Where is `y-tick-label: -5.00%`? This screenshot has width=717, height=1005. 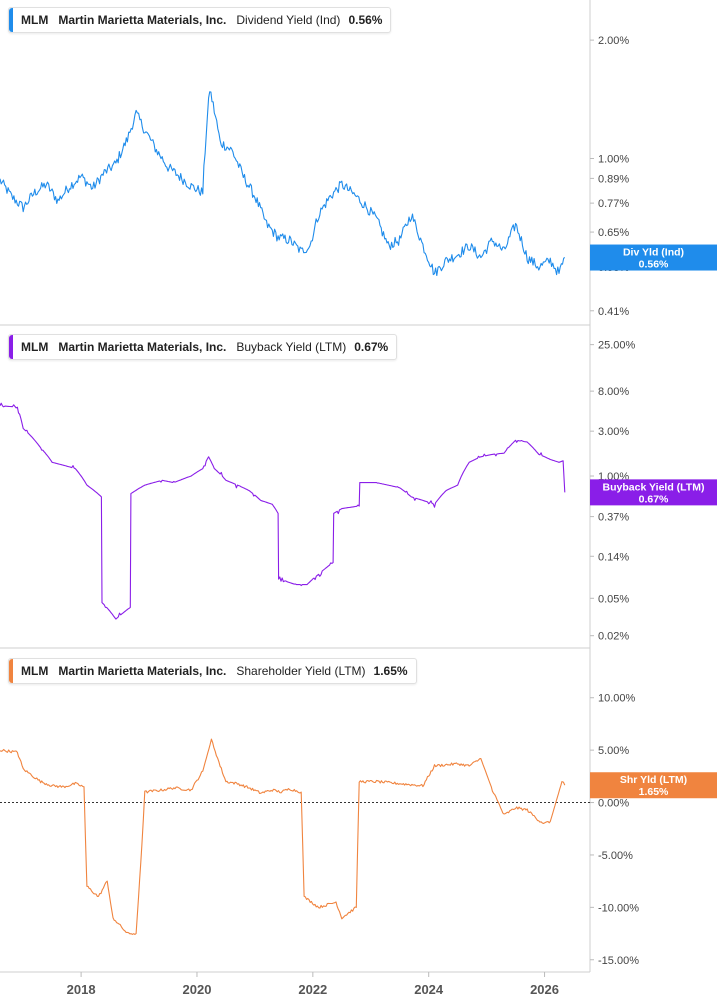
y-tick-label: -5.00% is located at coordinates (615, 856).